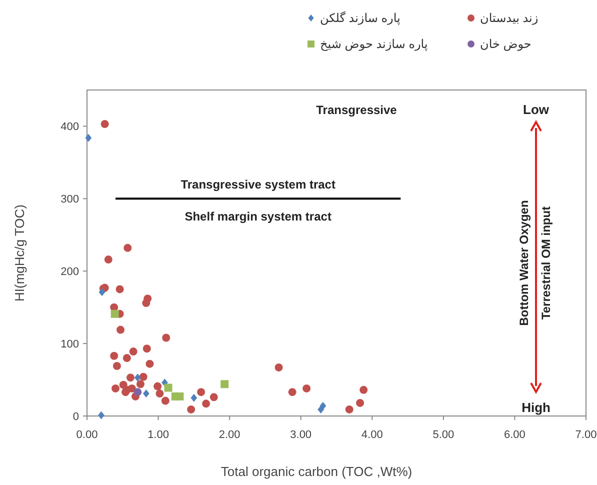 This screenshot has height=485, width=597. What do you see at coordinates (506, 44) in the screenshot?
I see `legend-label: حوض خان` at bounding box center [506, 44].